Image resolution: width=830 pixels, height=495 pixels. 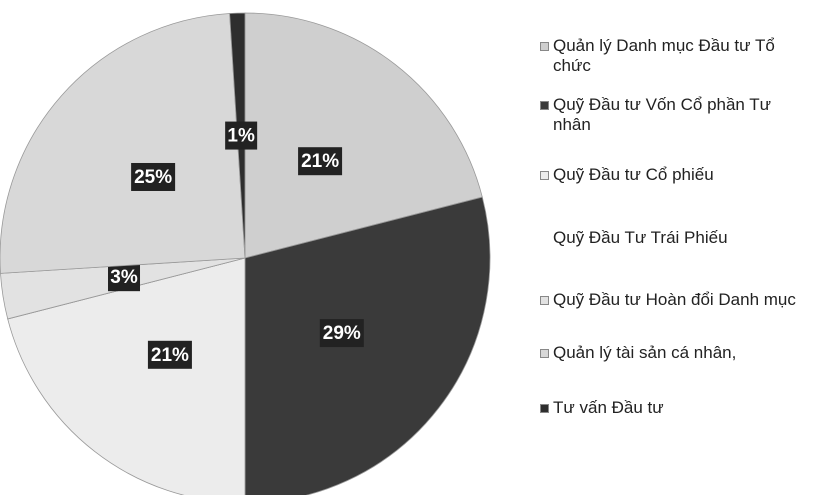 I want to click on data-label: 3%, so click(x=124, y=277).